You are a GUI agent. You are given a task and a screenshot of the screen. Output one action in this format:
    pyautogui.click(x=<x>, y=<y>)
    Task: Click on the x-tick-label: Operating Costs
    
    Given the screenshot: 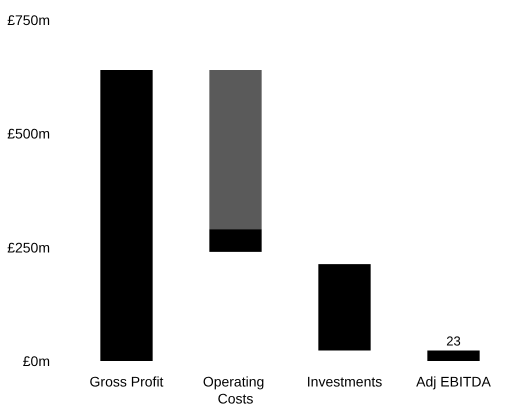 What is the action you would take?
    pyautogui.click(x=235, y=390)
    